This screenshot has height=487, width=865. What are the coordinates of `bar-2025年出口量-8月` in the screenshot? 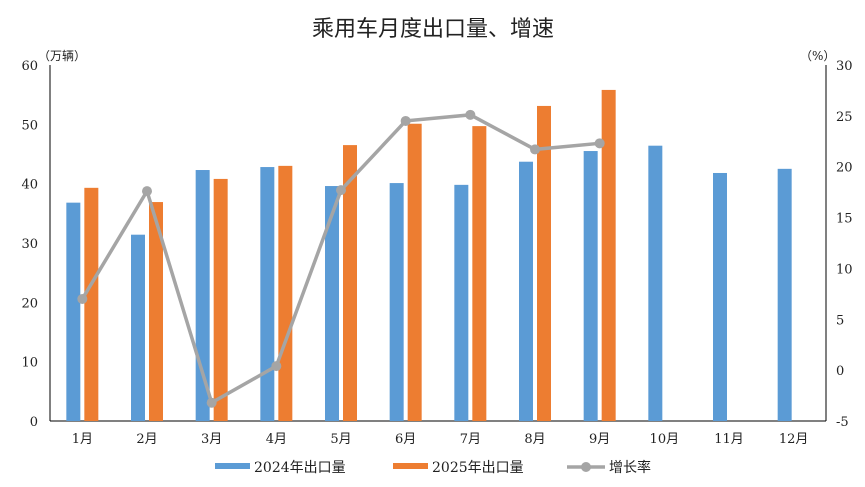 It's located at (544, 263).